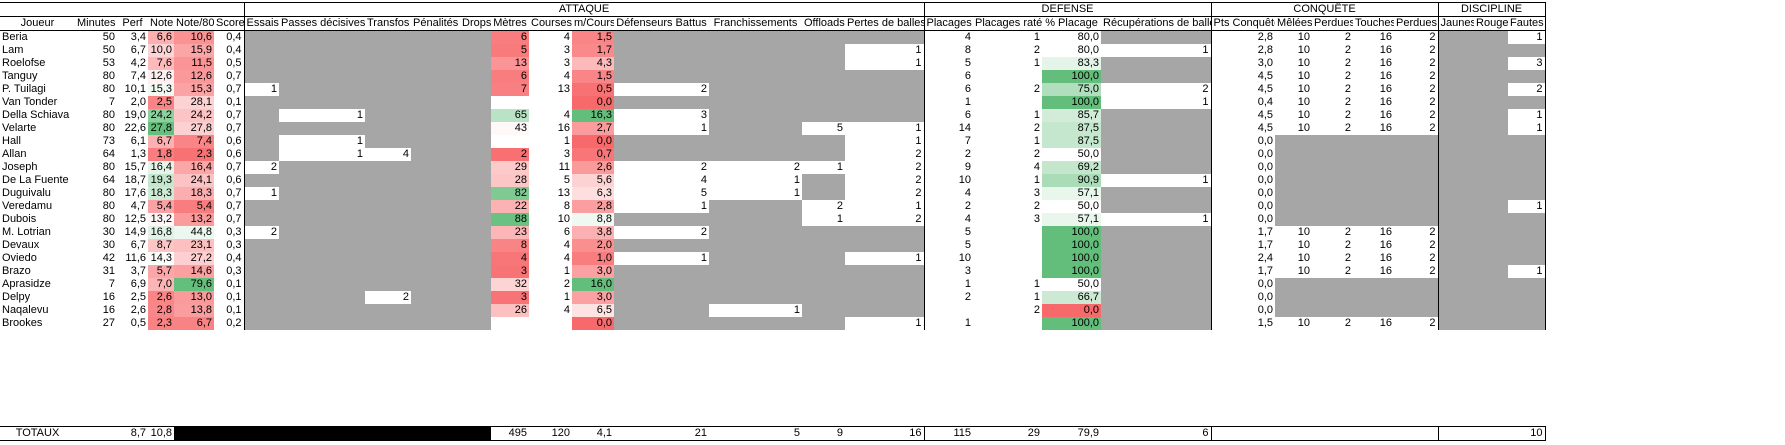 This screenshot has width=1785, height=445. Describe the element at coordinates (1072, 284) in the screenshot. I see `cell-placage: 50,0` at that location.